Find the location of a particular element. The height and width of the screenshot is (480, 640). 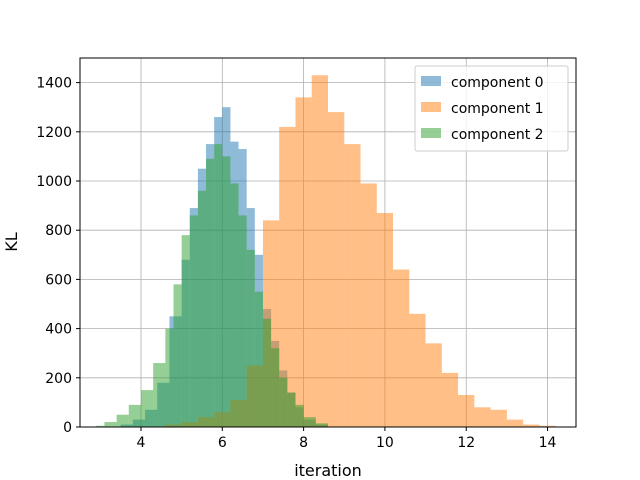

y-tick-label: 200 is located at coordinates (58, 379).